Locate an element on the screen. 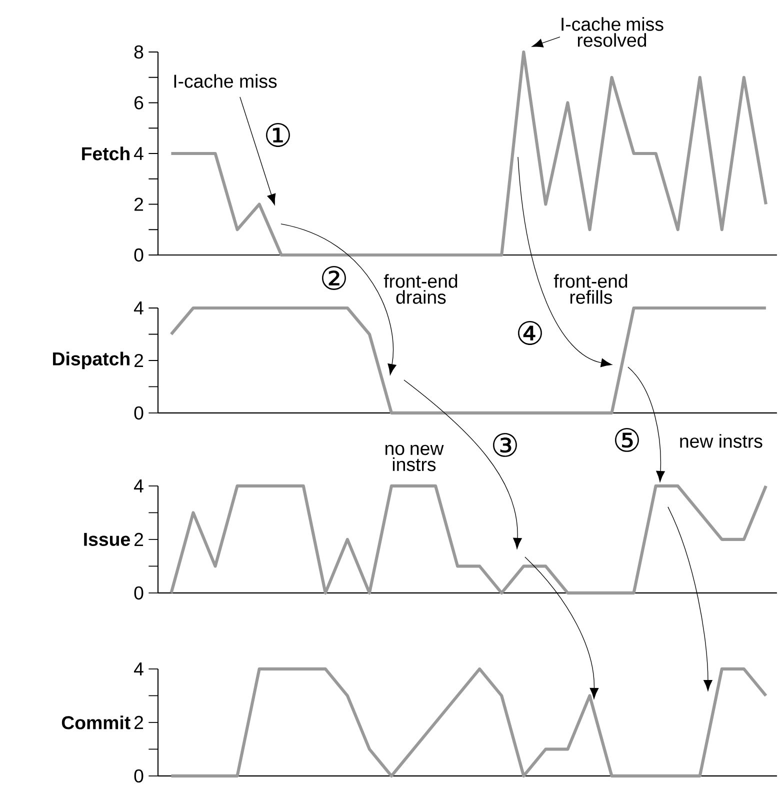 The width and height of the screenshot is (782, 787). text: new instrs is located at coordinates (721, 441).